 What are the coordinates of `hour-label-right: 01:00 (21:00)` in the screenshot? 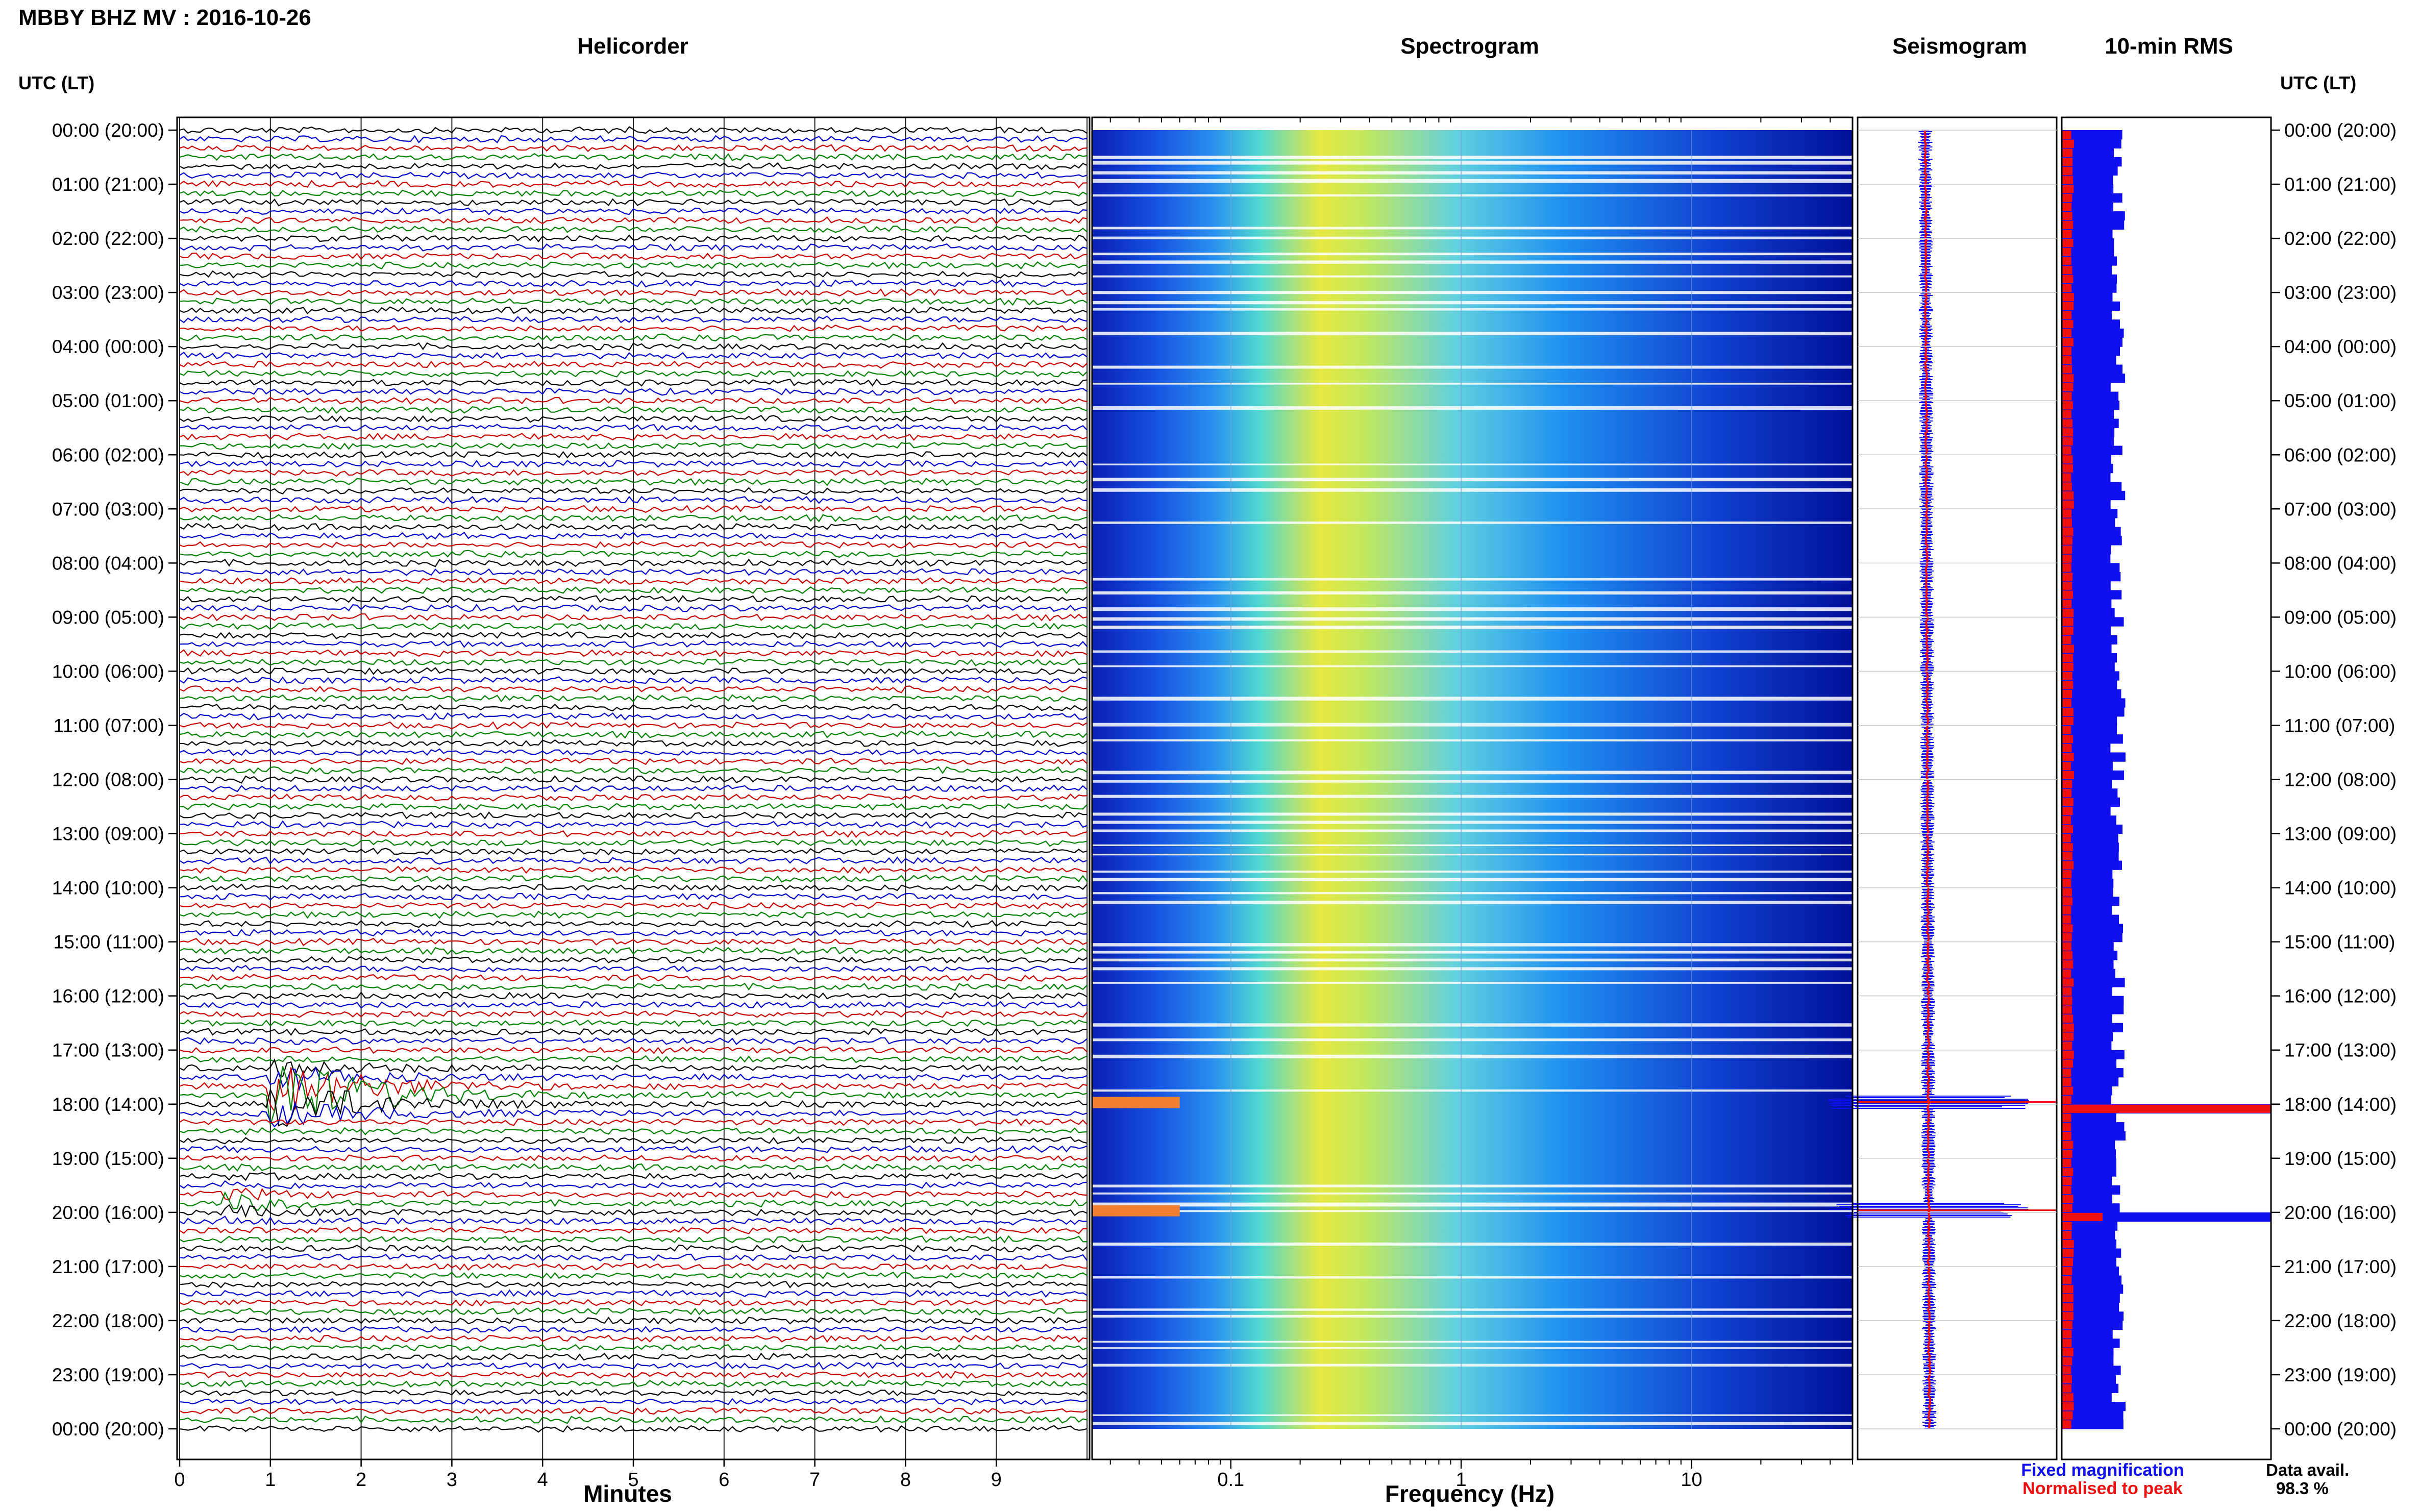 It's located at (2340, 184).